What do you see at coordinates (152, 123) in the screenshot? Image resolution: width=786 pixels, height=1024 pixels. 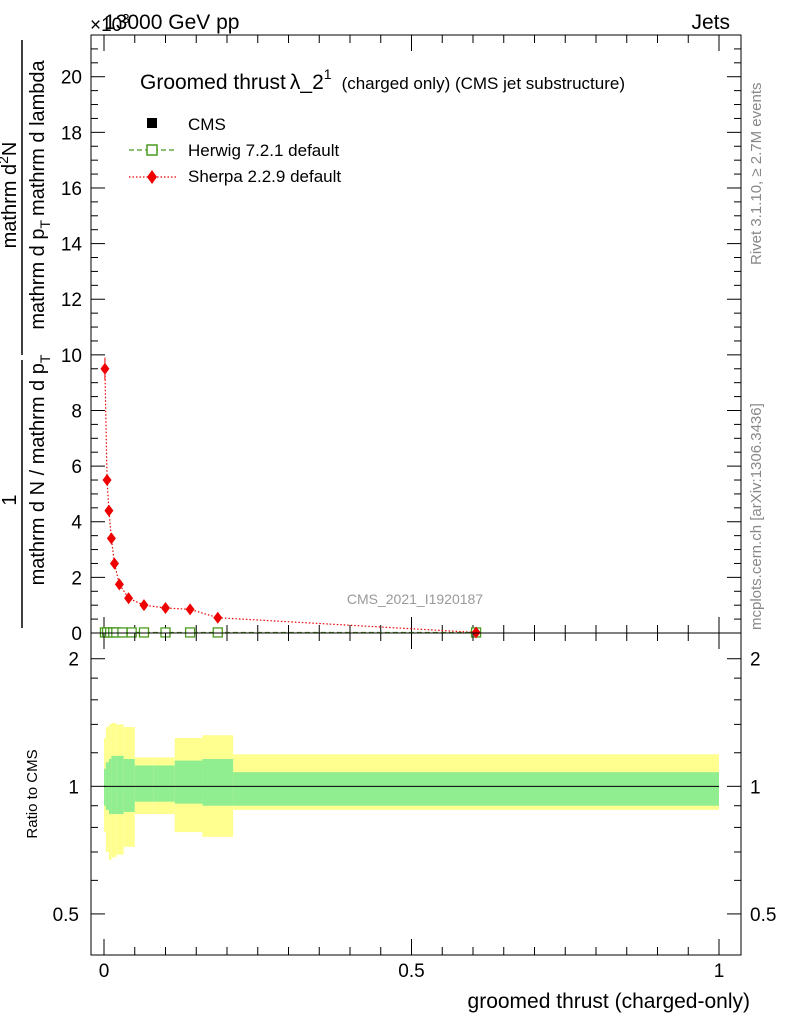 I see `legend-cms-marker` at bounding box center [152, 123].